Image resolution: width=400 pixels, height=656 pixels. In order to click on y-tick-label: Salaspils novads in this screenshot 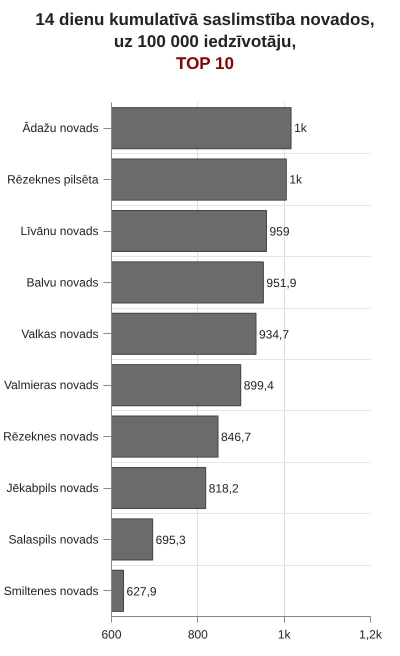, I will do `click(53, 539)`.